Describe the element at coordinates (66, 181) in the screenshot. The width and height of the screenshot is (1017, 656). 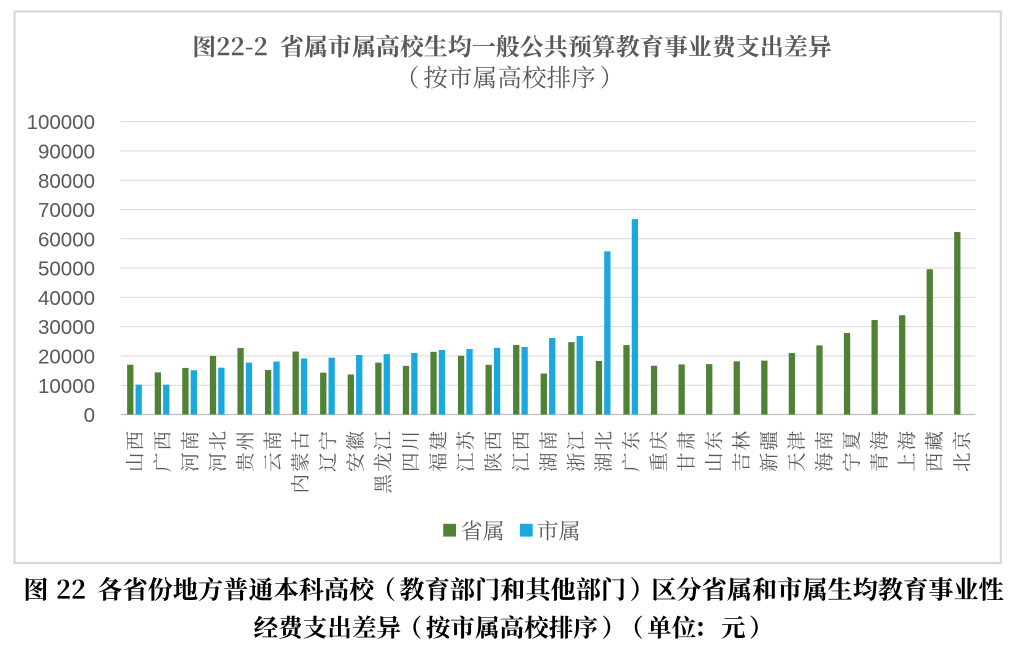
I see `svg-text: 80000` at that location.